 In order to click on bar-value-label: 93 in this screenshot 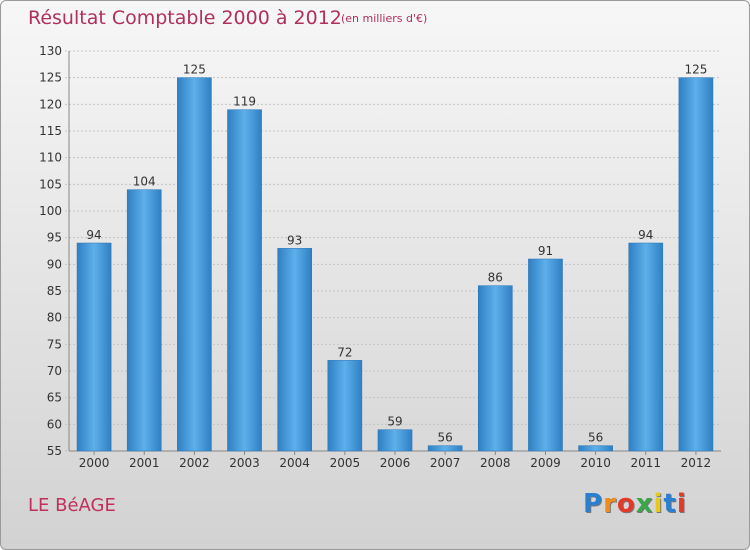, I will do `click(294, 240)`.